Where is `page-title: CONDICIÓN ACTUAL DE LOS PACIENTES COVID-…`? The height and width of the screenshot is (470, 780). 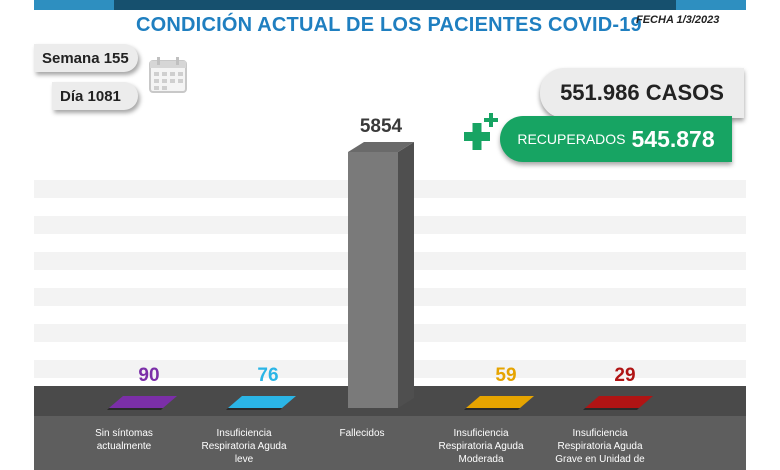
page-title: CONDICIÓN ACTUAL DE LOS PACIENTES COVID-… is located at coordinates (389, 25).